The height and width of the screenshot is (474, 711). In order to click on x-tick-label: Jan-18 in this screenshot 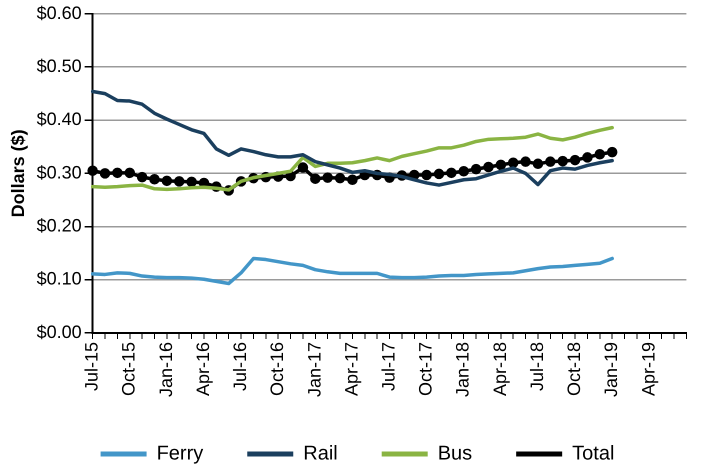, I will do `click(462, 370)`.